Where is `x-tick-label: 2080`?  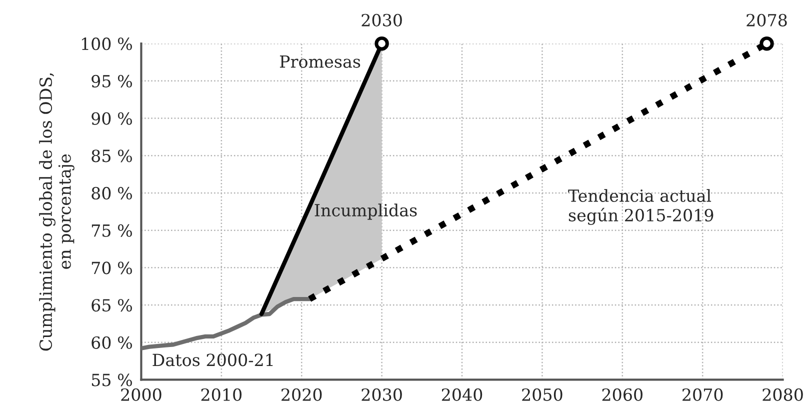 x-tick-label: 2080 is located at coordinates (782, 394).